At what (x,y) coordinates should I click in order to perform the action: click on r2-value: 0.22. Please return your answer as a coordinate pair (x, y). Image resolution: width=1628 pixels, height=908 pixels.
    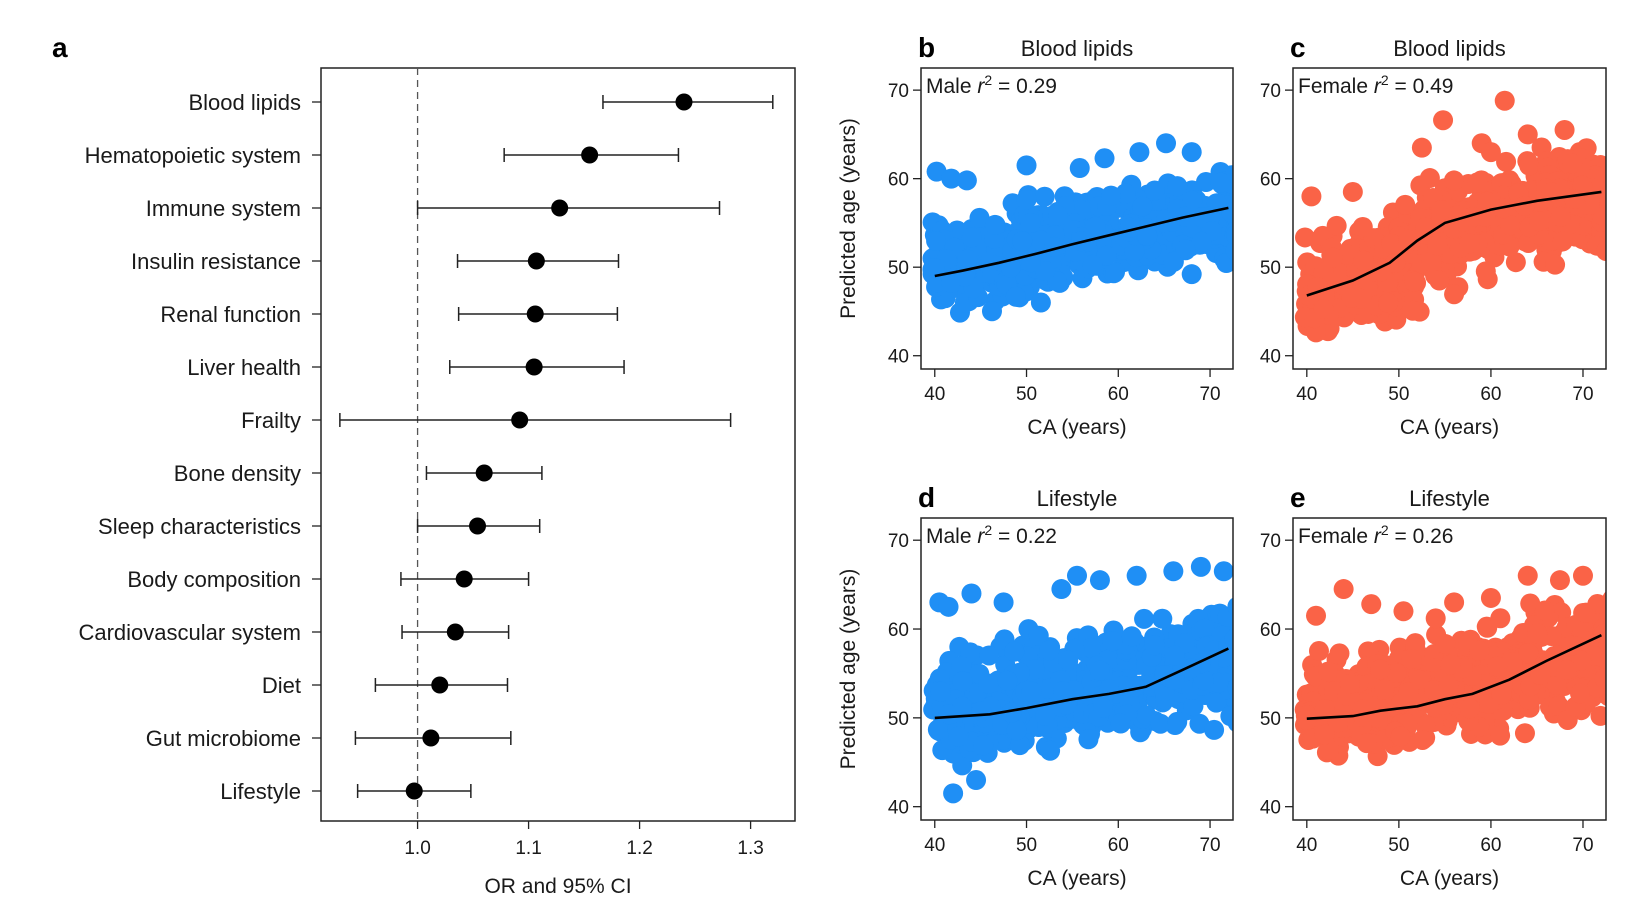
    Looking at the image, I should click on (1036, 536).